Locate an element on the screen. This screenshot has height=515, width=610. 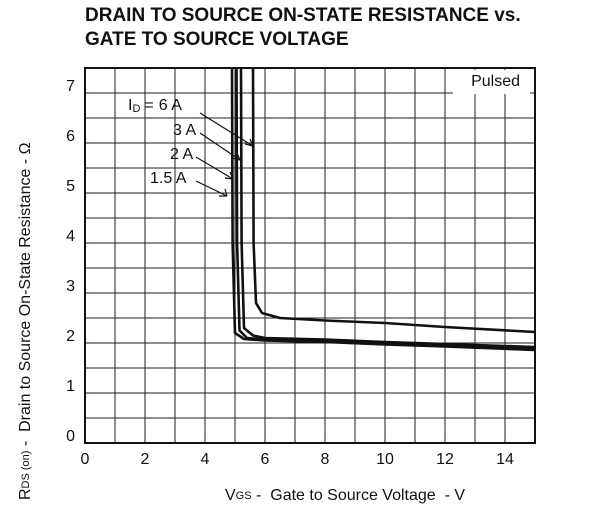
legend-label: ID = 6 A is located at coordinates (155, 106).